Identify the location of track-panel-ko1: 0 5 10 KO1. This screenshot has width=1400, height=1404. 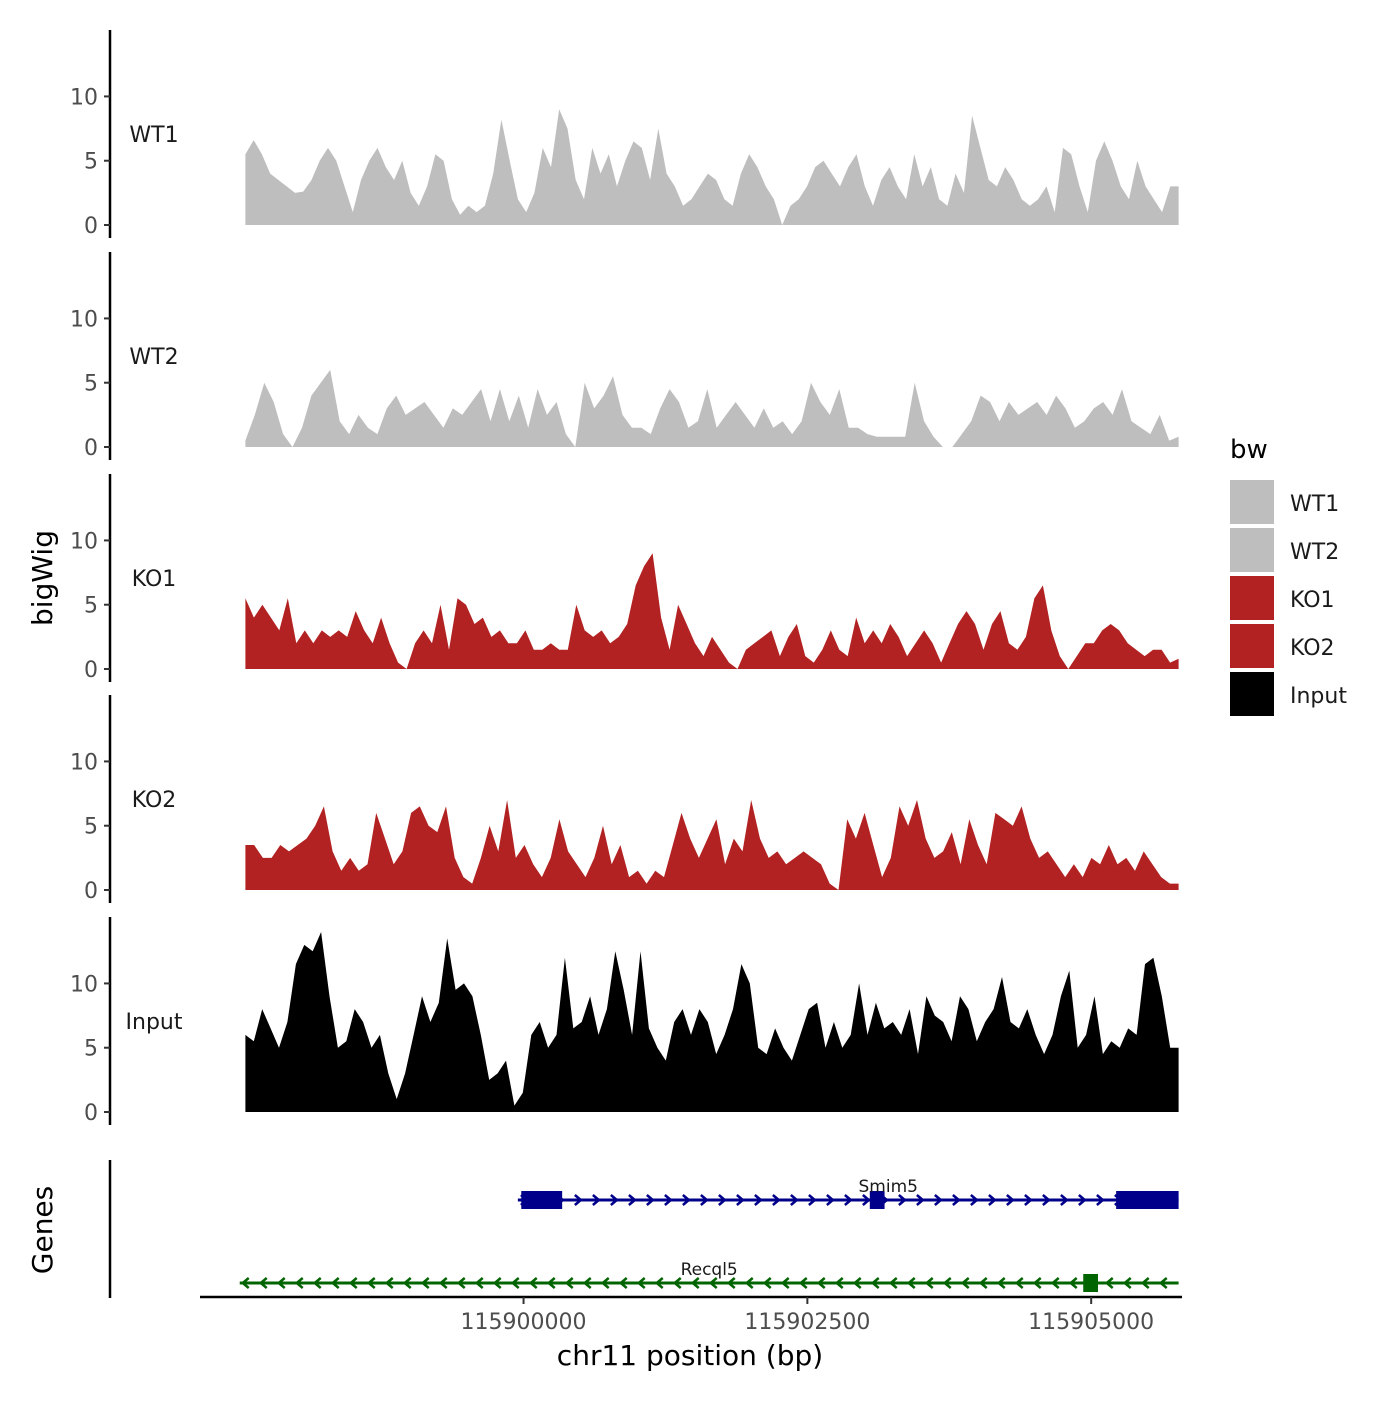
(624, 578).